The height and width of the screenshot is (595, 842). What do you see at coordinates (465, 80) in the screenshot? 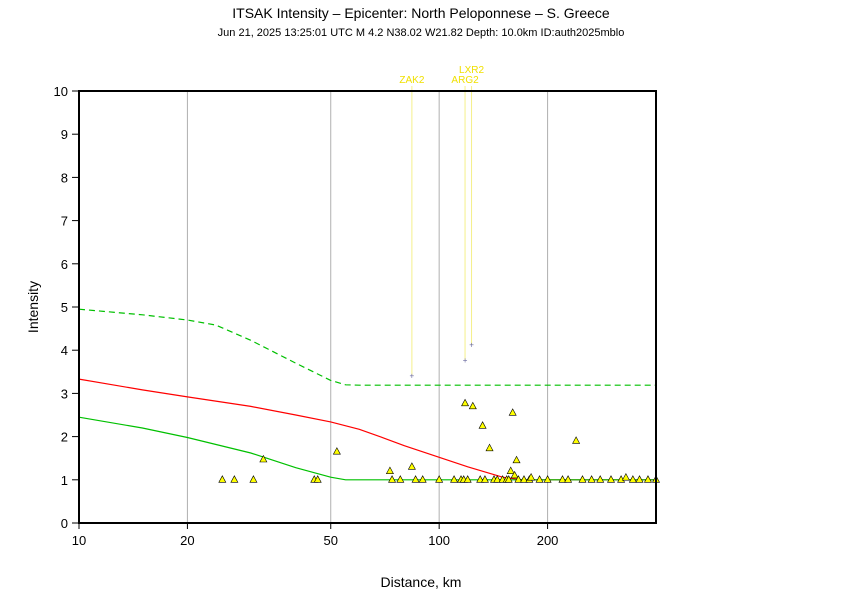
I see `station-label: ARG2` at bounding box center [465, 80].